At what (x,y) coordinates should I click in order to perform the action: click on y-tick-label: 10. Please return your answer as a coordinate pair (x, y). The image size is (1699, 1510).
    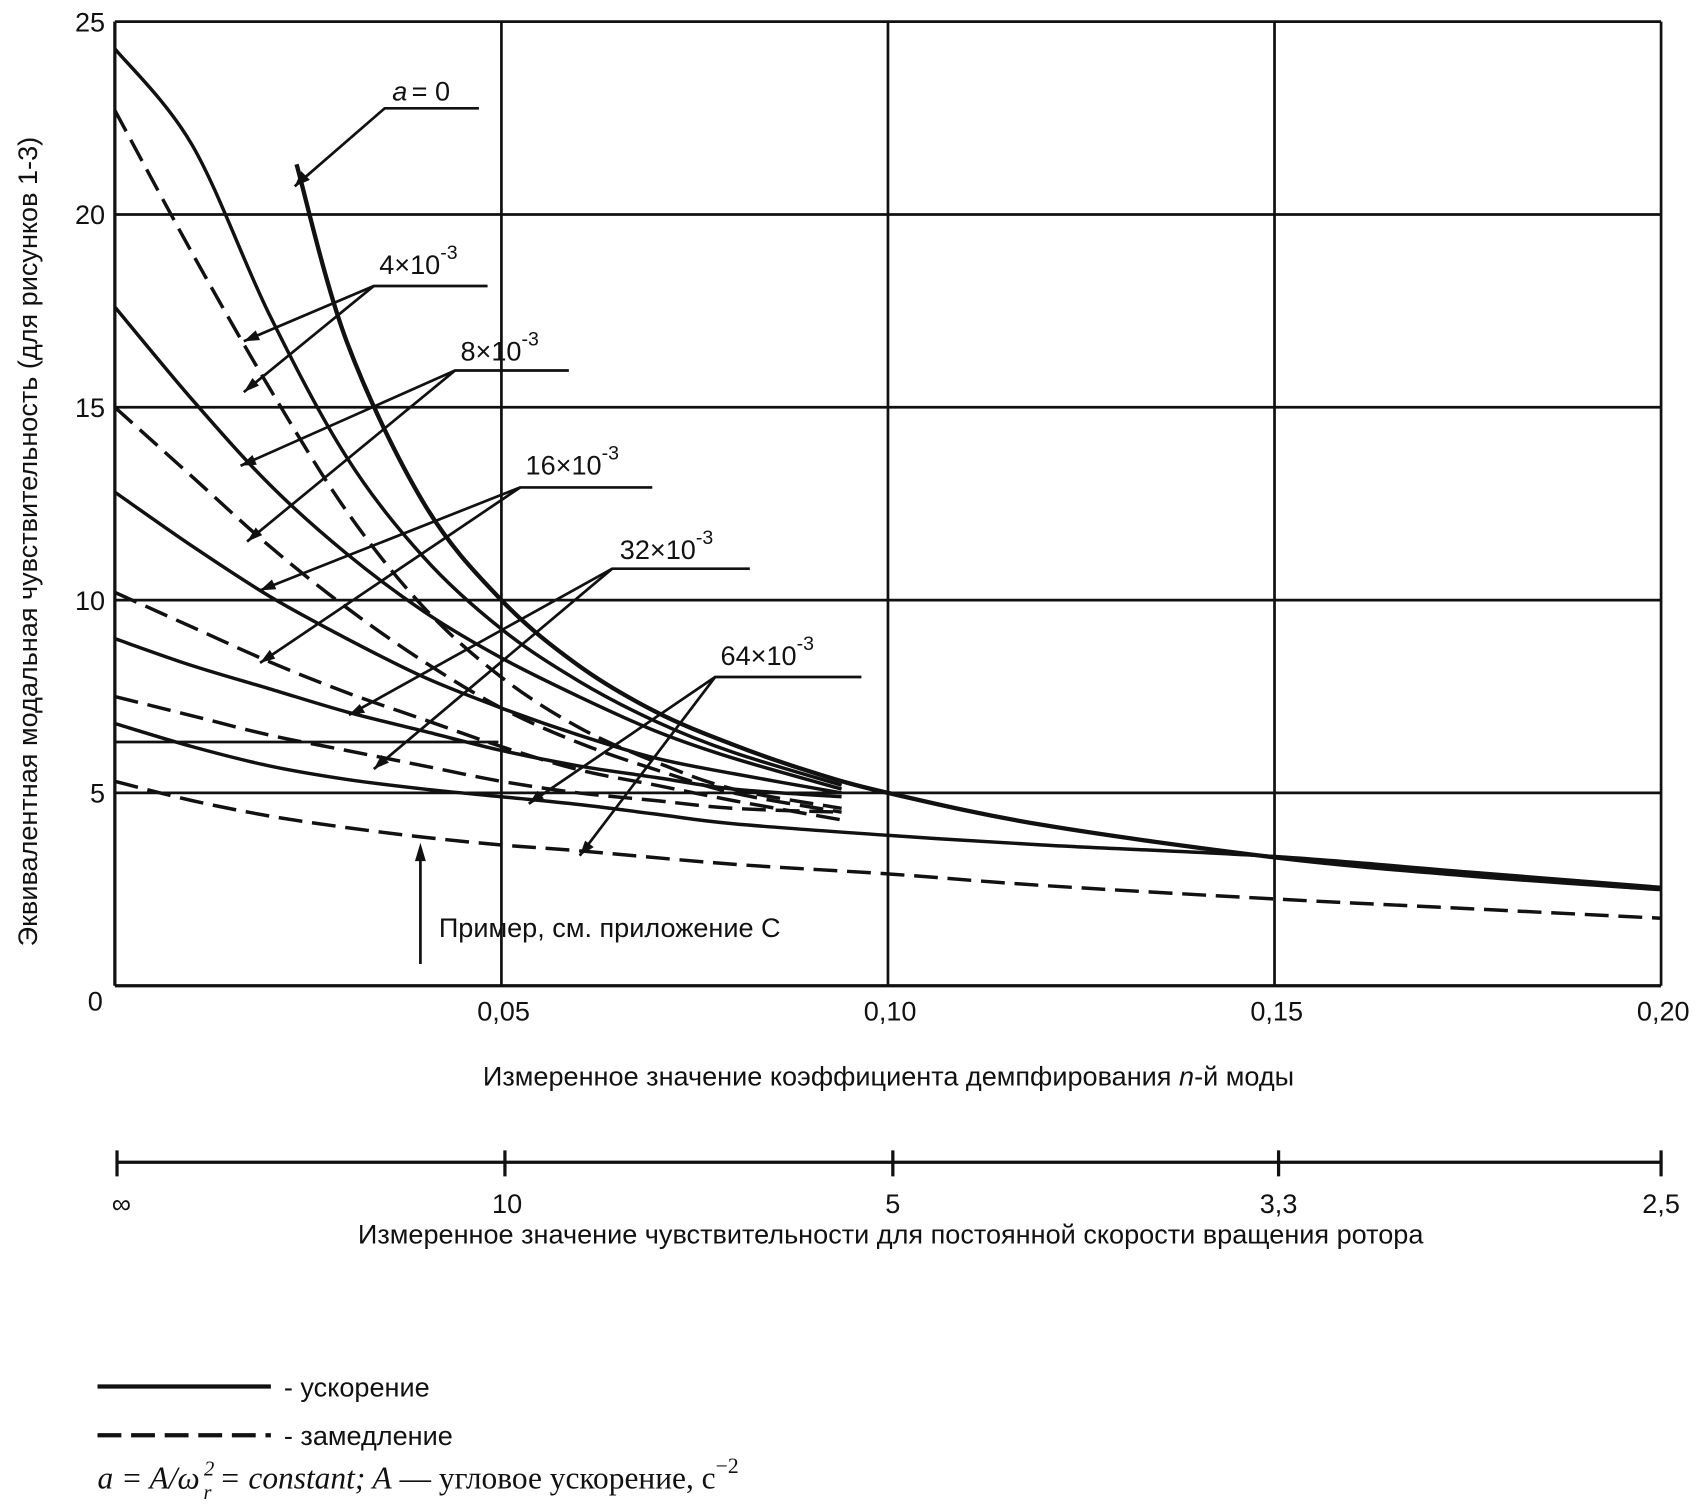
    Looking at the image, I should click on (90, 600).